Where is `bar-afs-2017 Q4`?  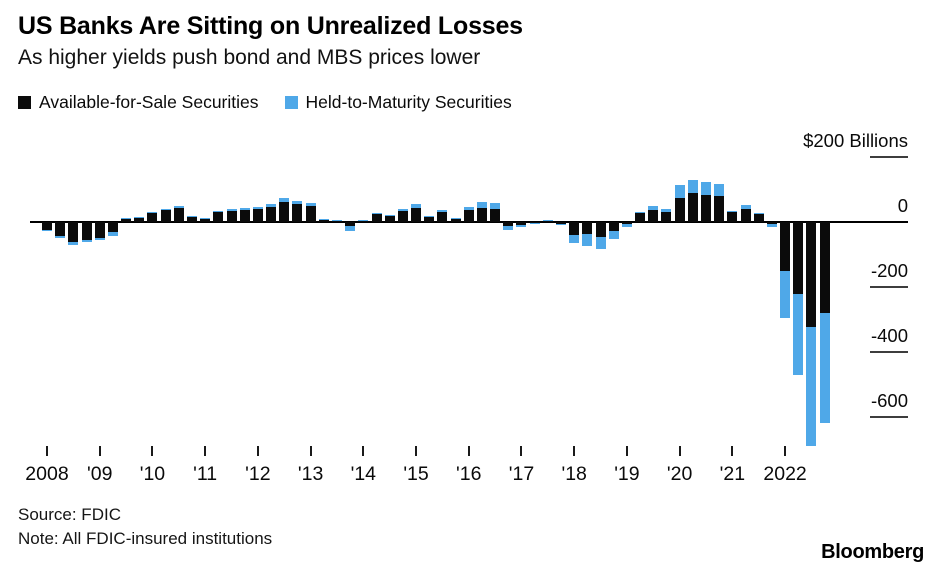
bar-afs-2017 Q4 is located at coordinates (561, 223).